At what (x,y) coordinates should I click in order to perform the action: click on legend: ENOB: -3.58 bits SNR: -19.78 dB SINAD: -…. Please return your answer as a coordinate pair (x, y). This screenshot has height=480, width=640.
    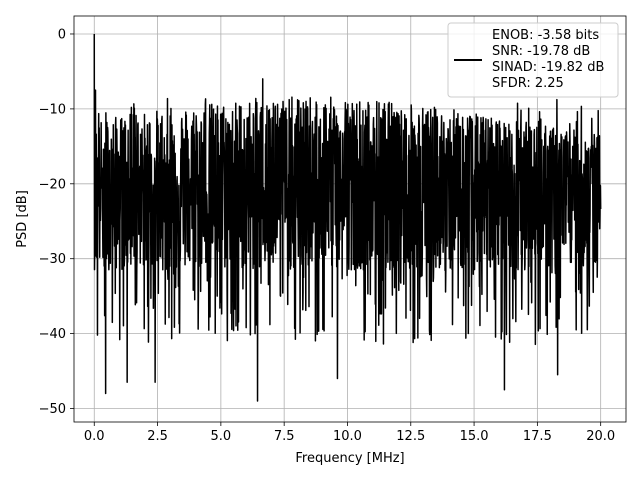
    Looking at the image, I should click on (533, 60).